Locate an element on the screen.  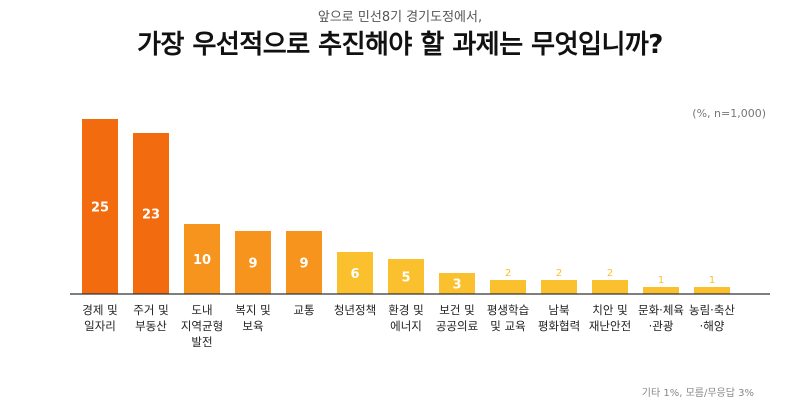
data-label-0: 25 is located at coordinates (100, 208).